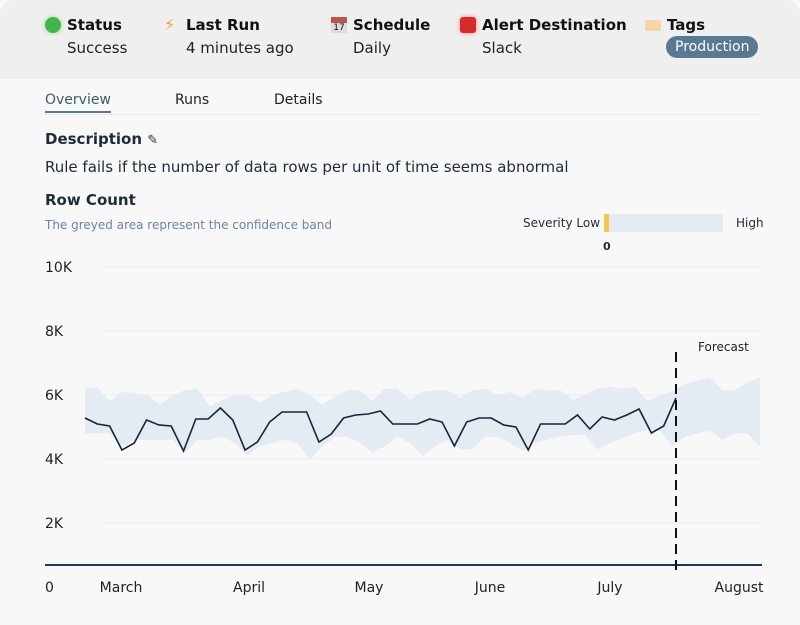  What do you see at coordinates (712, 47) in the screenshot?
I see `tag-production: Production` at bounding box center [712, 47].